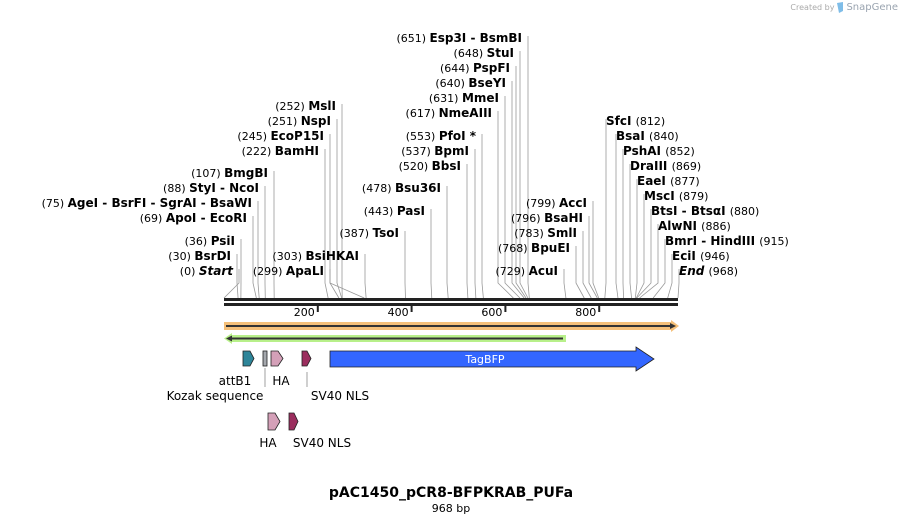 Image resolution: width=902 pixels, height=525 pixels. Describe the element at coordinates (459, 38) in the screenshot. I see `restriction-site-label: (651) Esp3I - BsmBI` at that location.